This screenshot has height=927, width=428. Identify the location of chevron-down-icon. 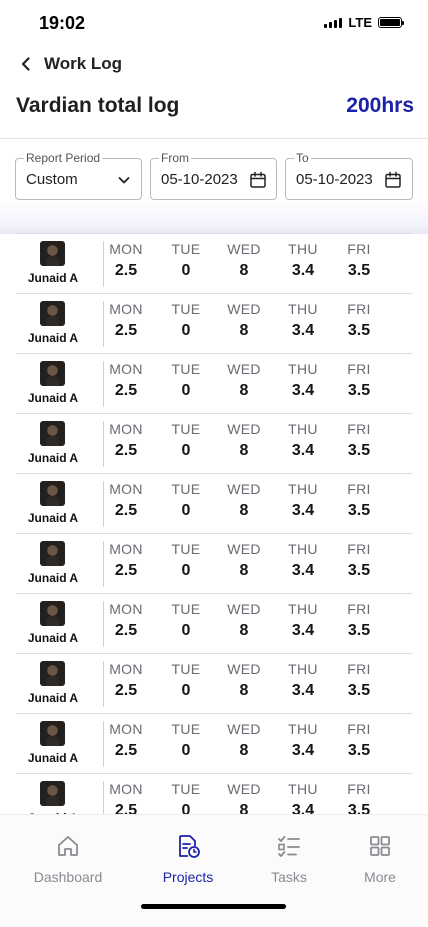
(124, 180).